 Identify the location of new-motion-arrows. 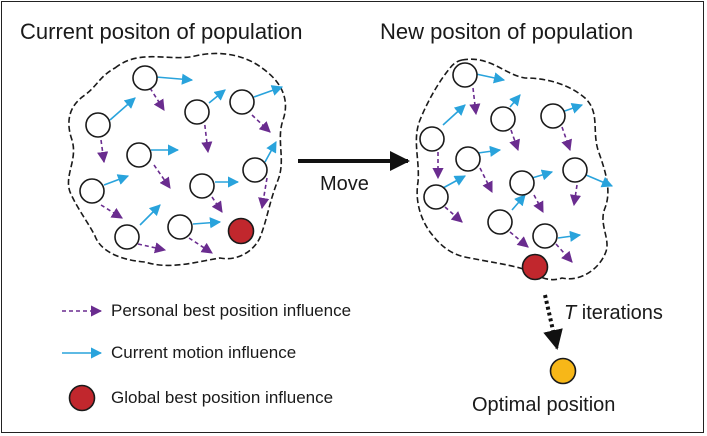
(528, 157).